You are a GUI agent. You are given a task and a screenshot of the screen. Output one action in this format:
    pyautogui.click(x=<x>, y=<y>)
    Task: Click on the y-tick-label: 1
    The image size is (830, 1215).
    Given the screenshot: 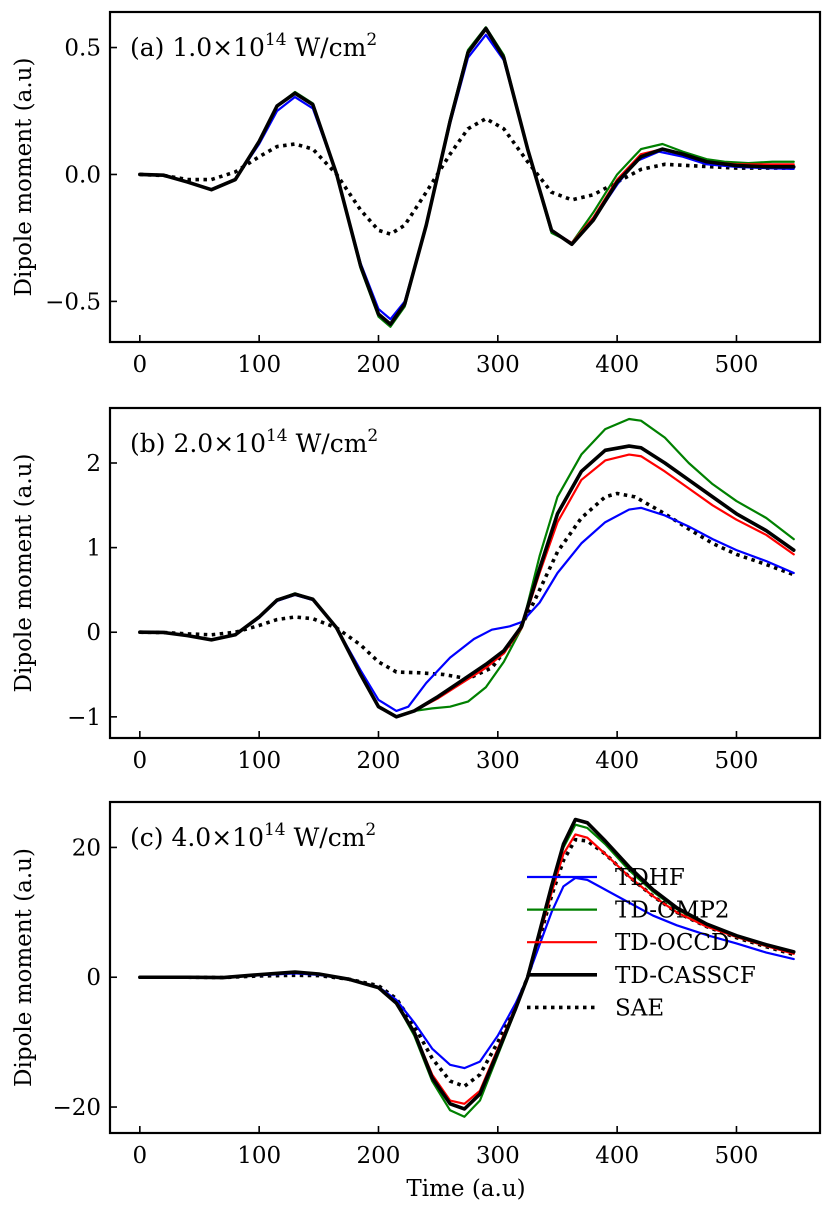 What is the action you would take?
    pyautogui.click(x=93, y=549)
    